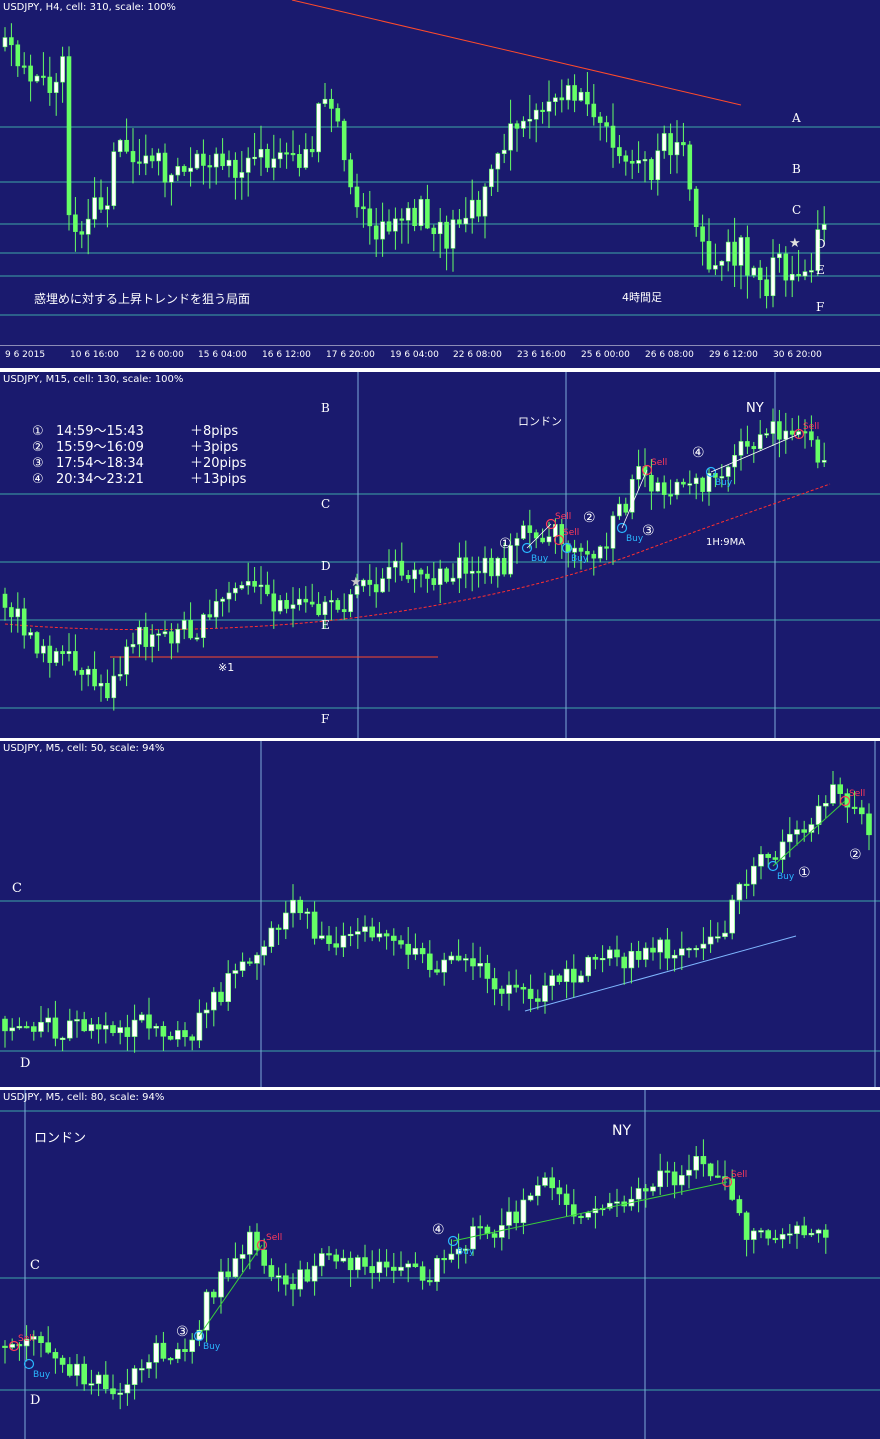 This screenshot has width=880, height=1439. I want to click on m5-session-level-c: C, so click(35, 1265).